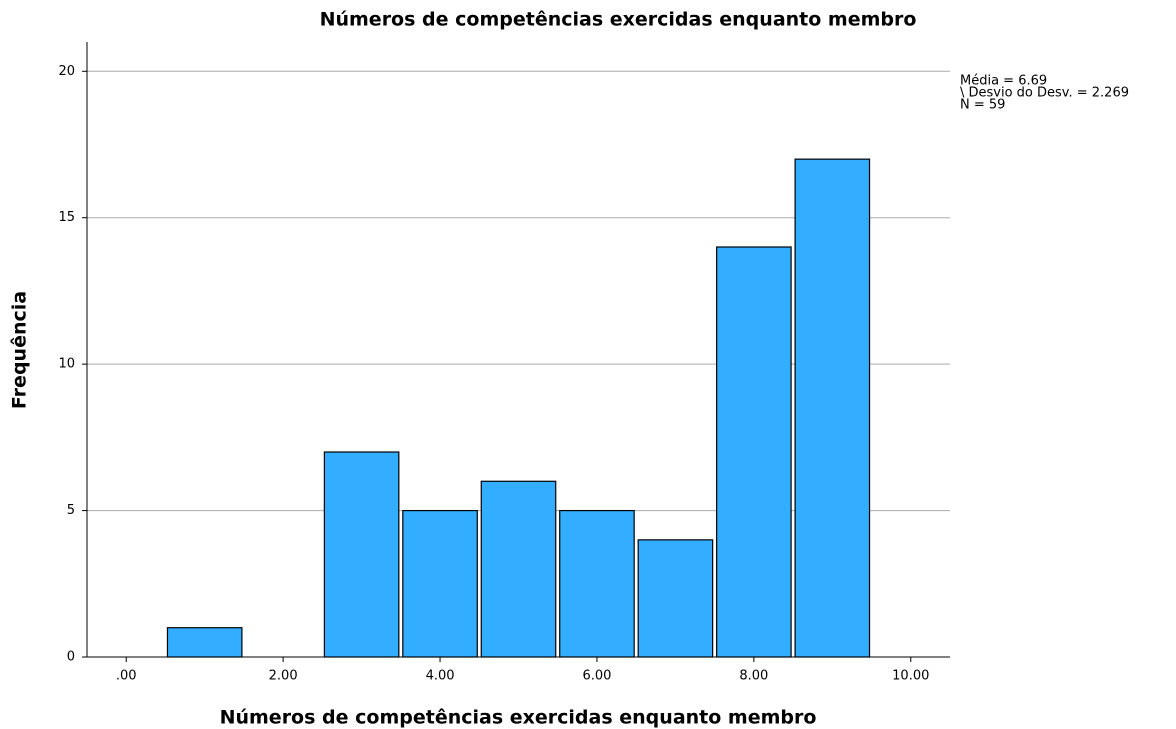 The image size is (1176, 729). Describe the element at coordinates (126, 676) in the screenshot. I see `x-tick-label: .00` at that location.